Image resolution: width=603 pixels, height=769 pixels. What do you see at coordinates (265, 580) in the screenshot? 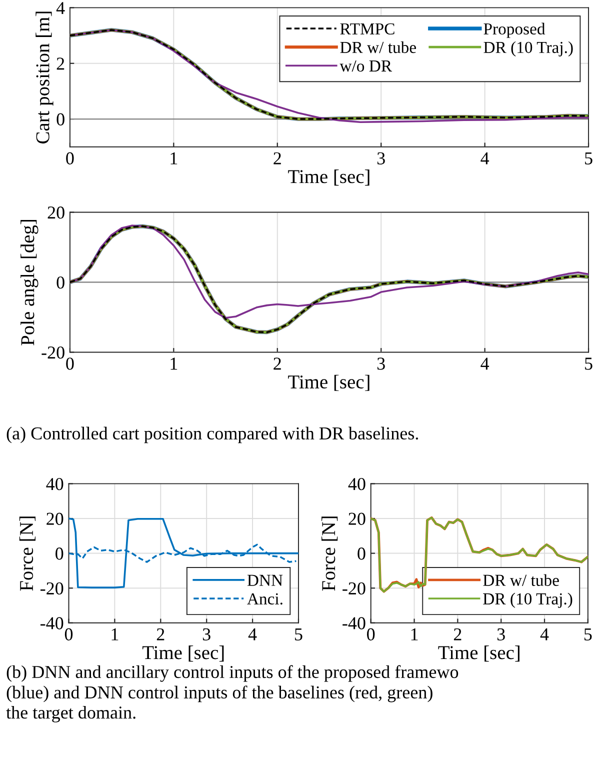
I see `legend-label: DNN` at bounding box center [265, 580].